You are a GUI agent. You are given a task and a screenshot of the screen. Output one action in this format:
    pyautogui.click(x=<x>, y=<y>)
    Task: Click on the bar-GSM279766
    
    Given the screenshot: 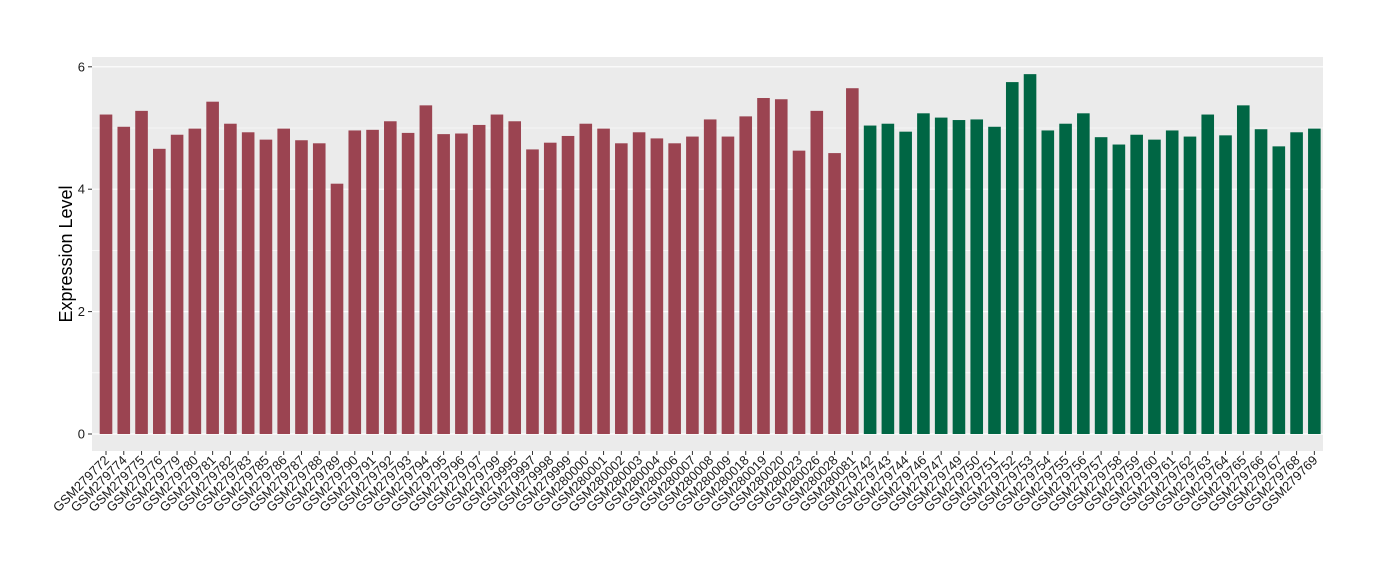 What is the action you would take?
    pyautogui.click(x=1261, y=281)
    